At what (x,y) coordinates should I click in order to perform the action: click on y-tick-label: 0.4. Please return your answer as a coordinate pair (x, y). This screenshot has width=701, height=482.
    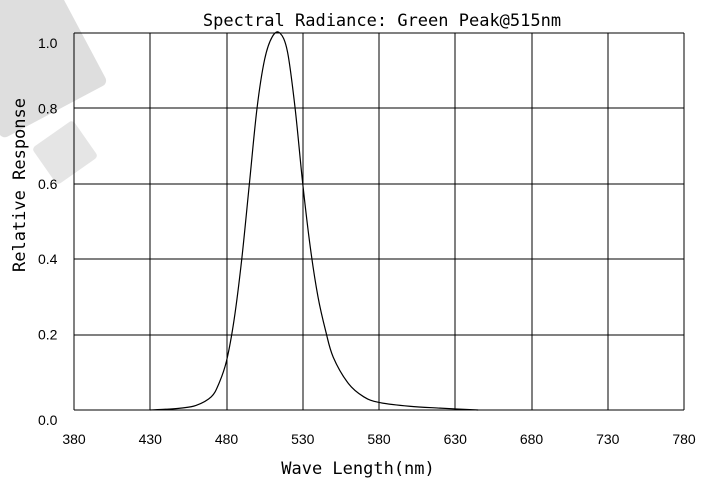
    Looking at the image, I should click on (48, 259).